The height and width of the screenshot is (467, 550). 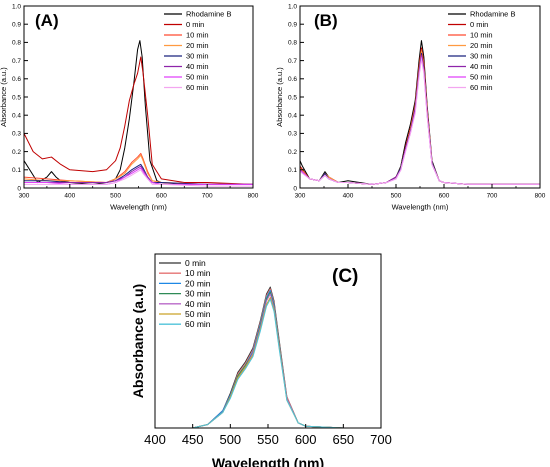 What do you see at coordinates (381, 439) in the screenshot?
I see `panel-c-x-tick-label: 700` at bounding box center [381, 439].